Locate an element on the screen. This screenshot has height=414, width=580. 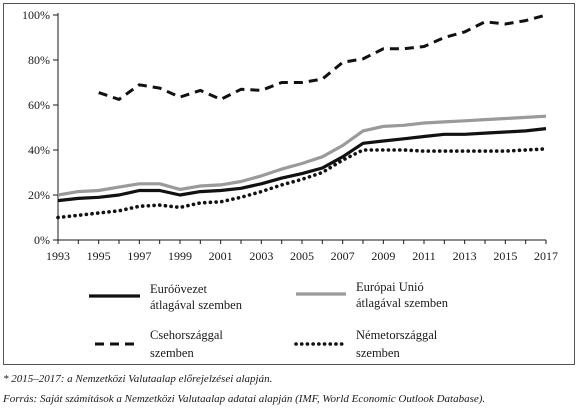
x-tick-label: 2017 is located at coordinates (546, 256).